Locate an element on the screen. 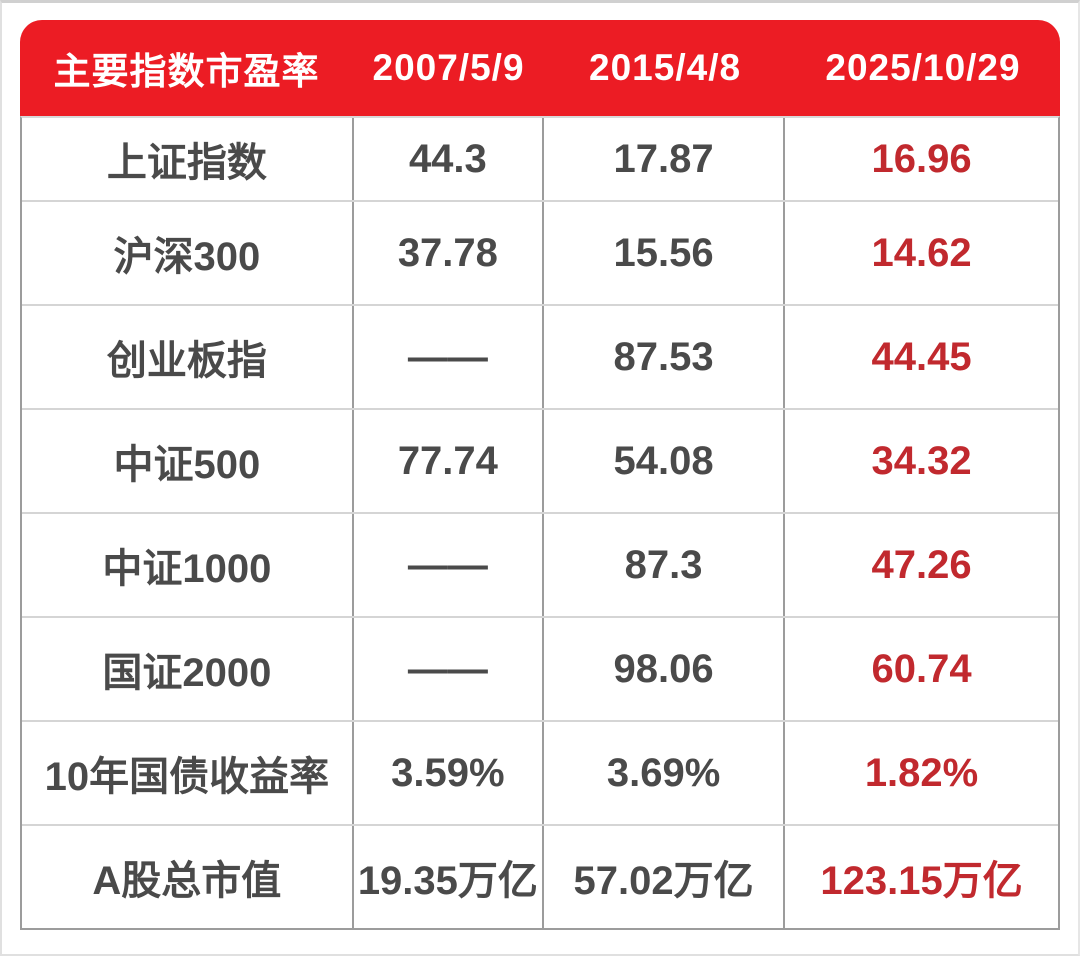  cell-2007: 44.3 is located at coordinates (449, 159).